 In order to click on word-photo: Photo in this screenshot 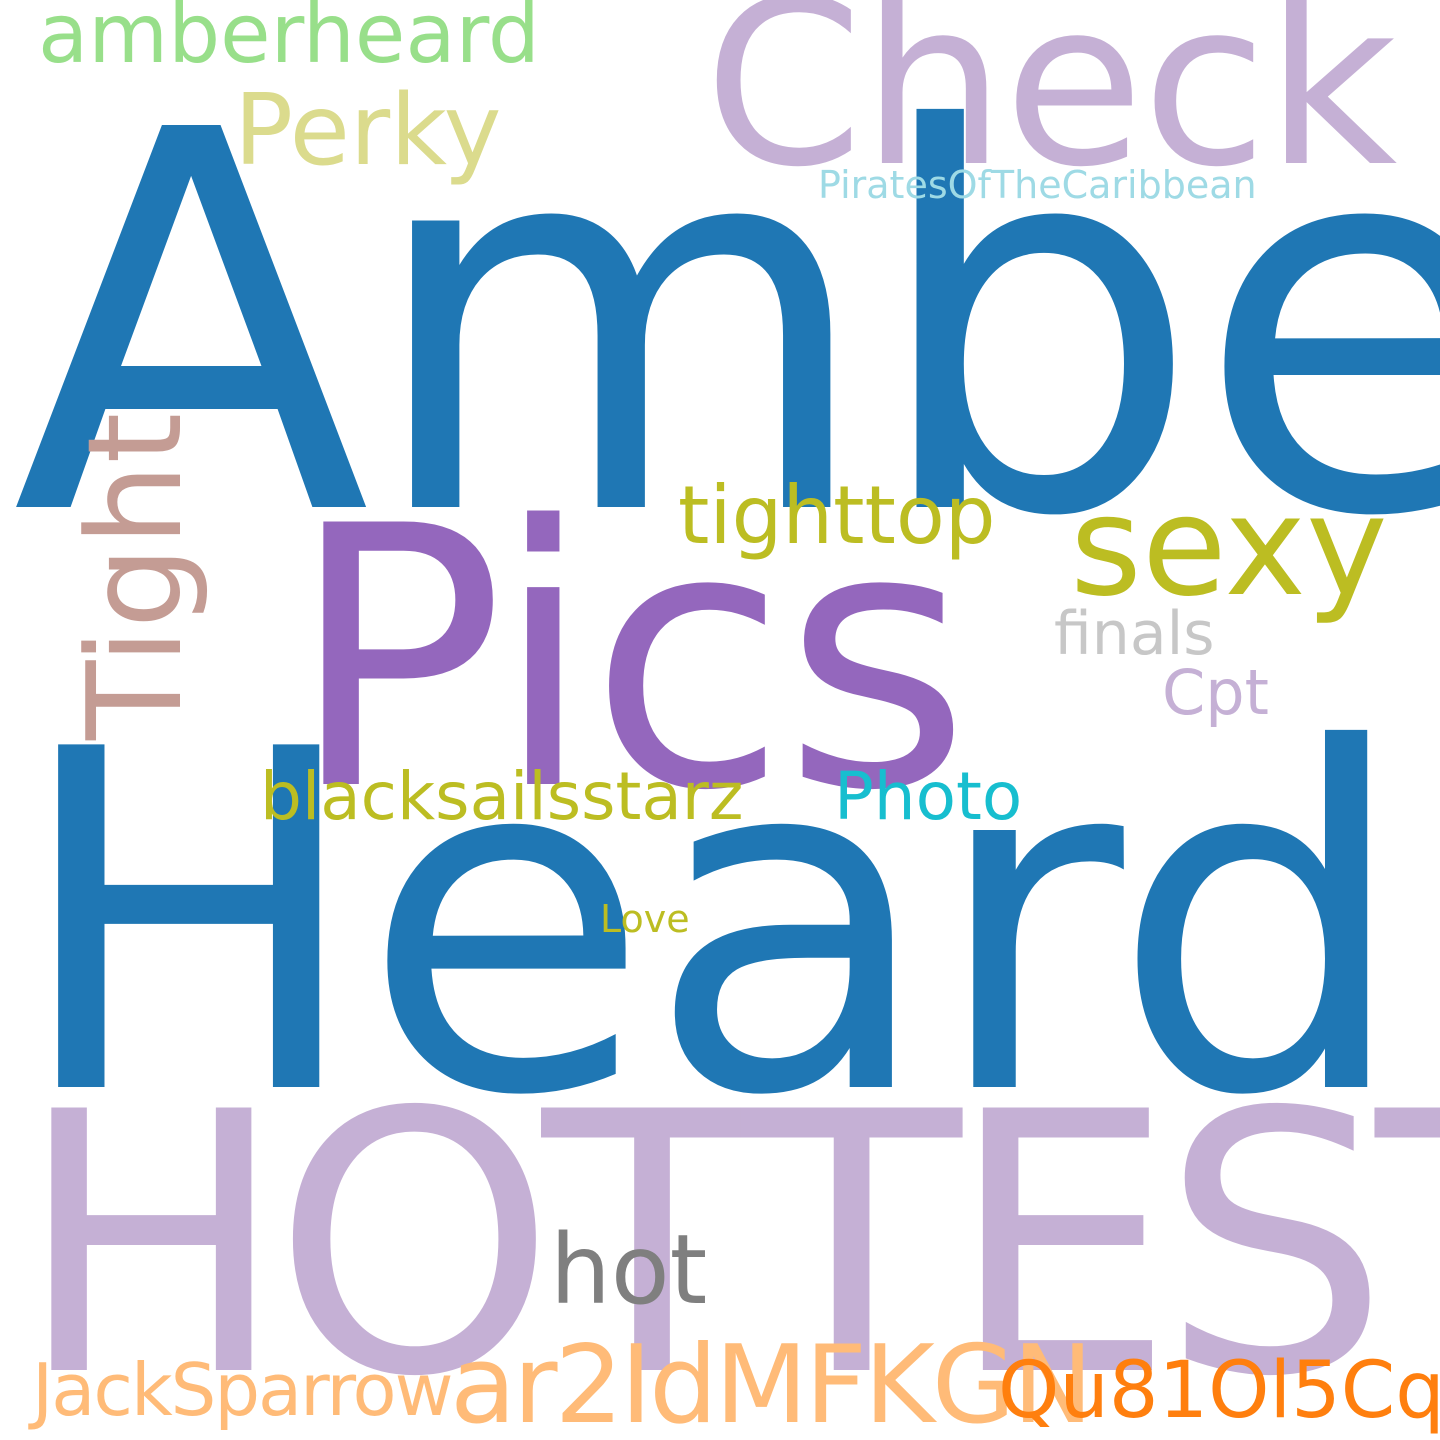, I will do `click(928, 796)`.